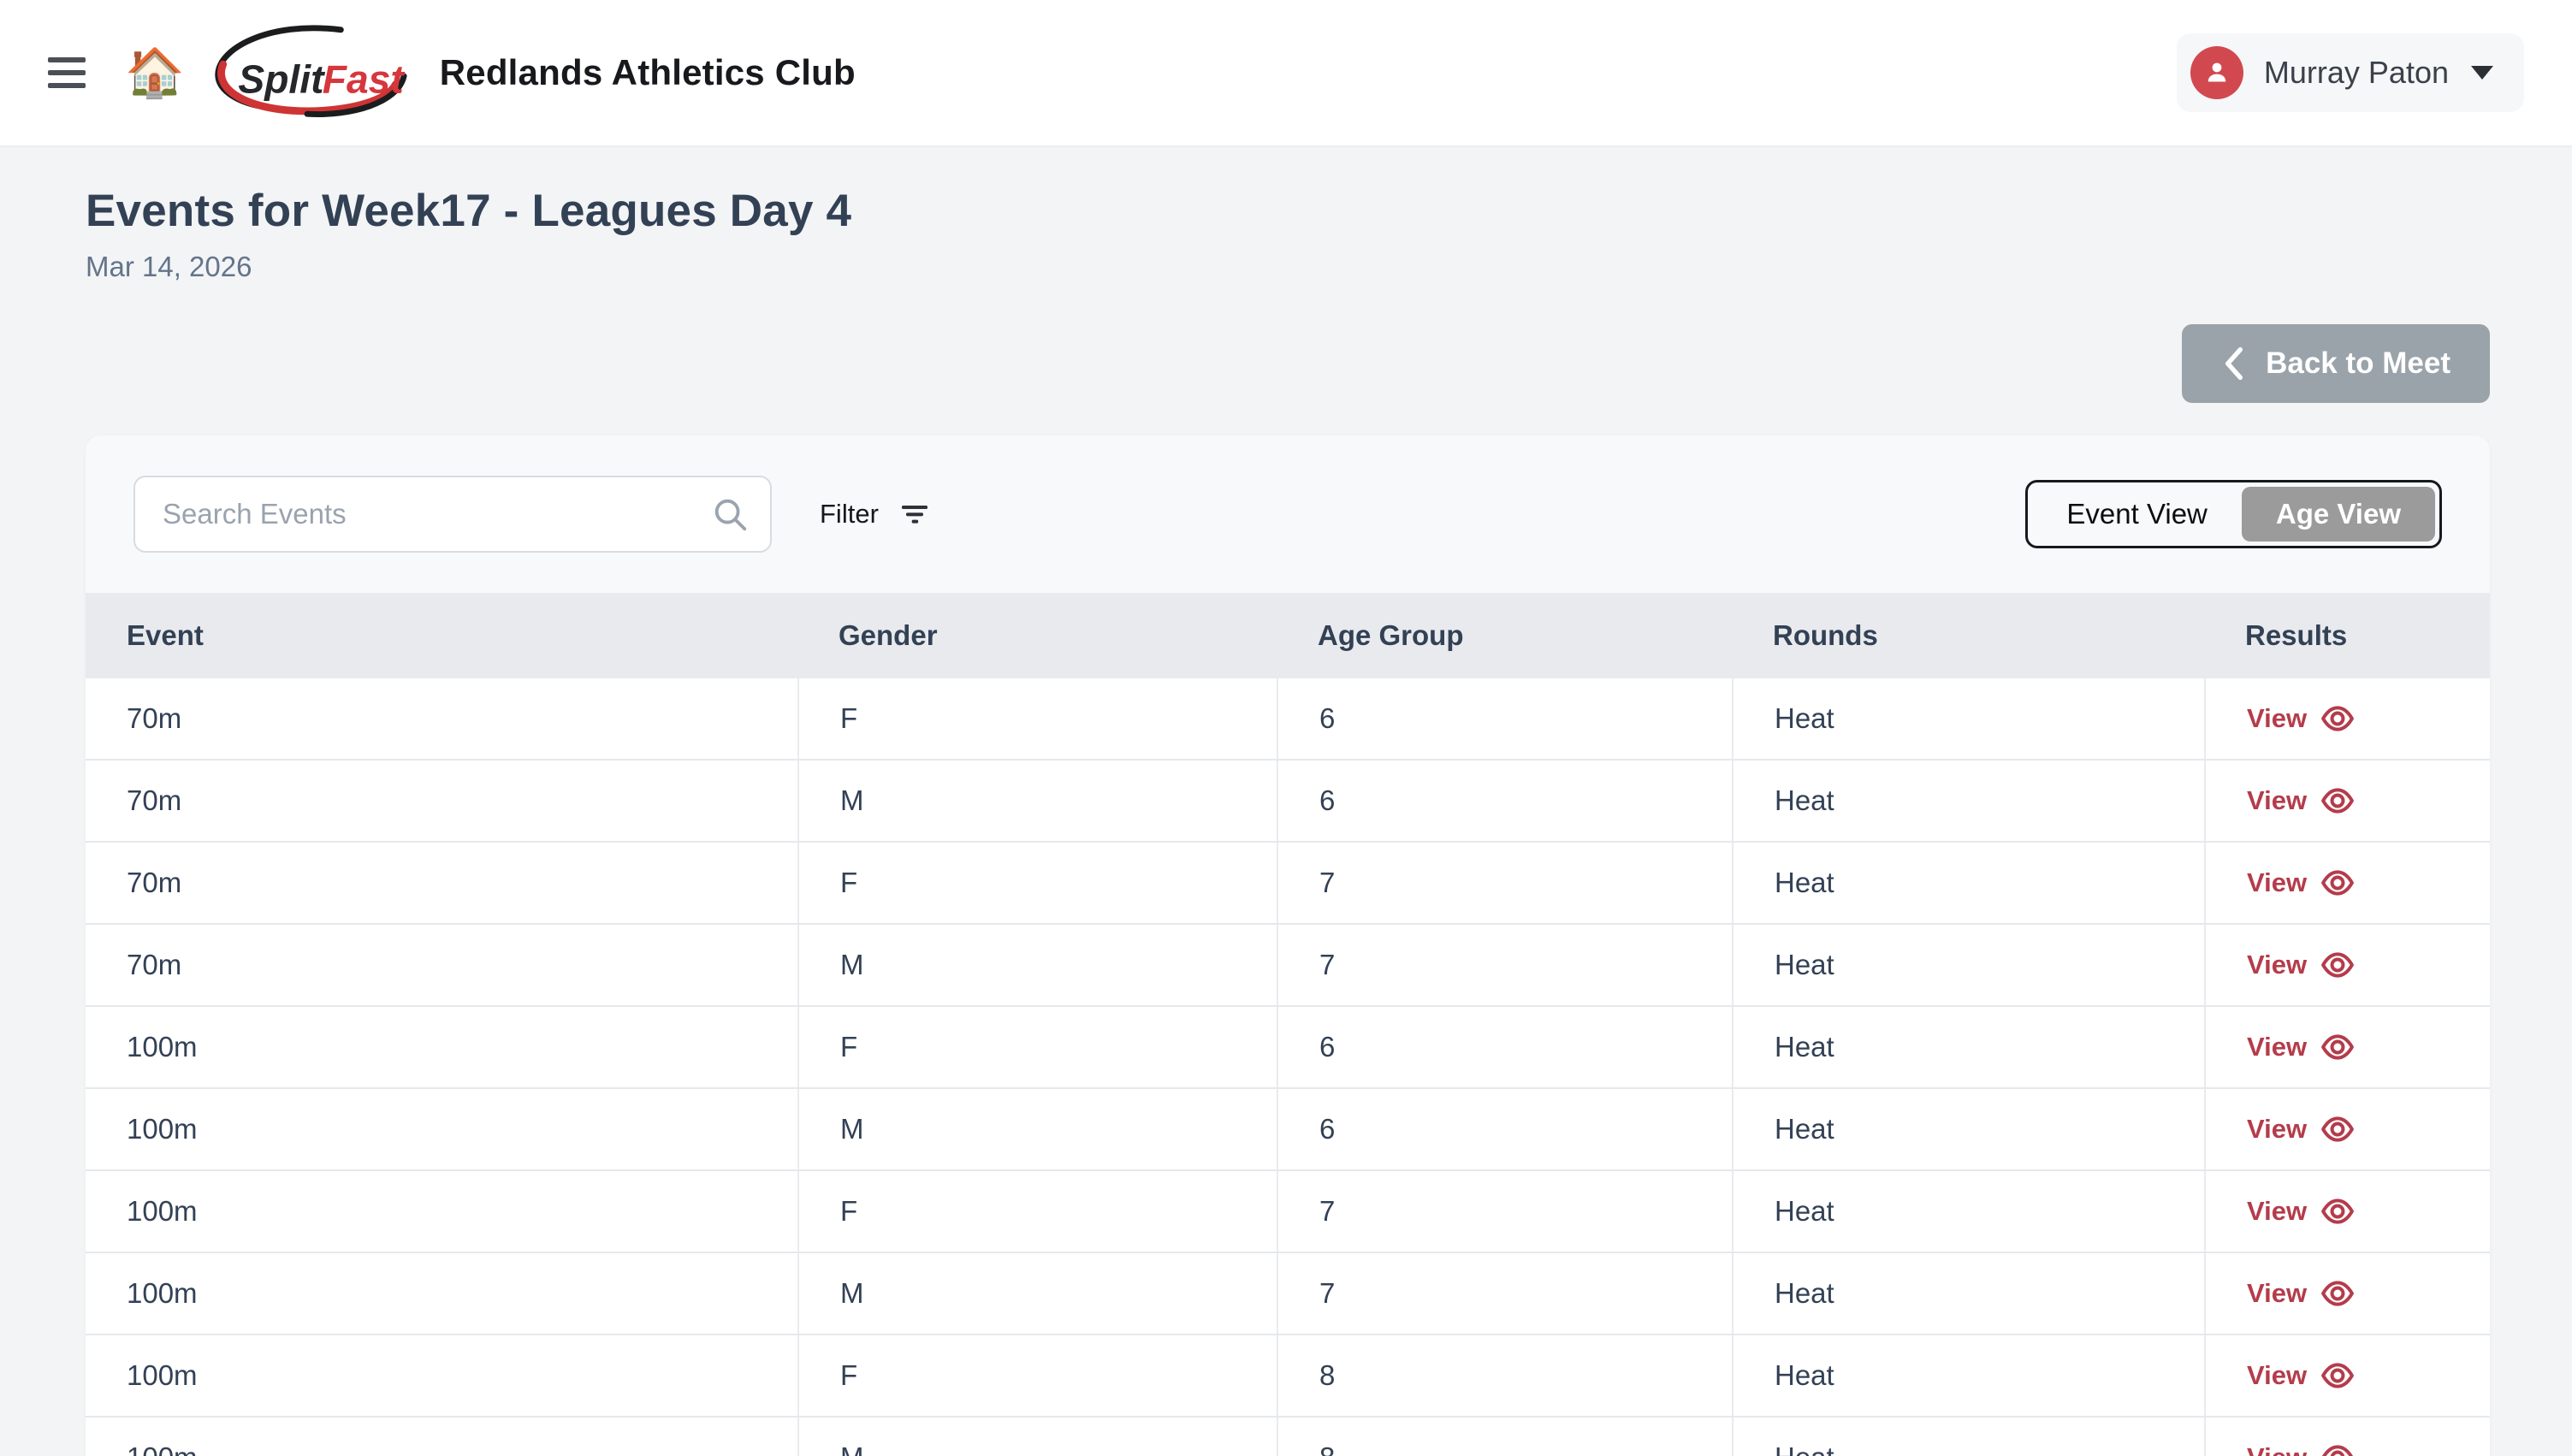  I want to click on page-date: Mar 14, 2026, so click(169, 266).